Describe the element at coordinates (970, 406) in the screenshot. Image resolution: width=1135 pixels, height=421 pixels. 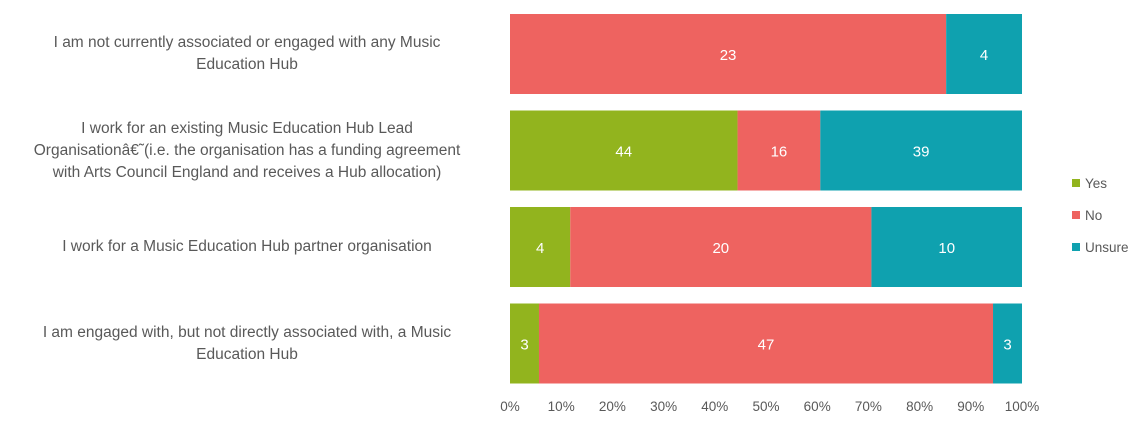
I see `x-tick-label: 90%` at that location.